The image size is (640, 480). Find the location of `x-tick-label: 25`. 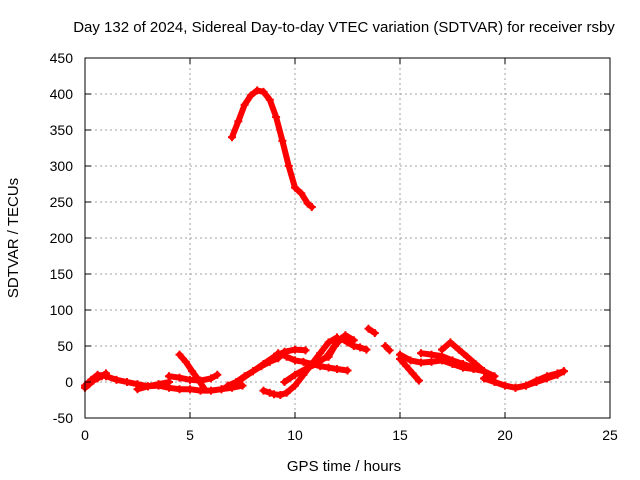

x-tick-label: 25 is located at coordinates (610, 435).